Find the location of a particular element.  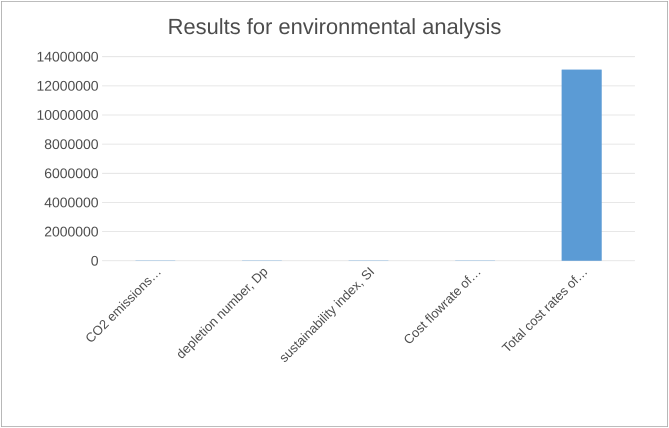

y-tick-label: 2000000 is located at coordinates (71, 231).